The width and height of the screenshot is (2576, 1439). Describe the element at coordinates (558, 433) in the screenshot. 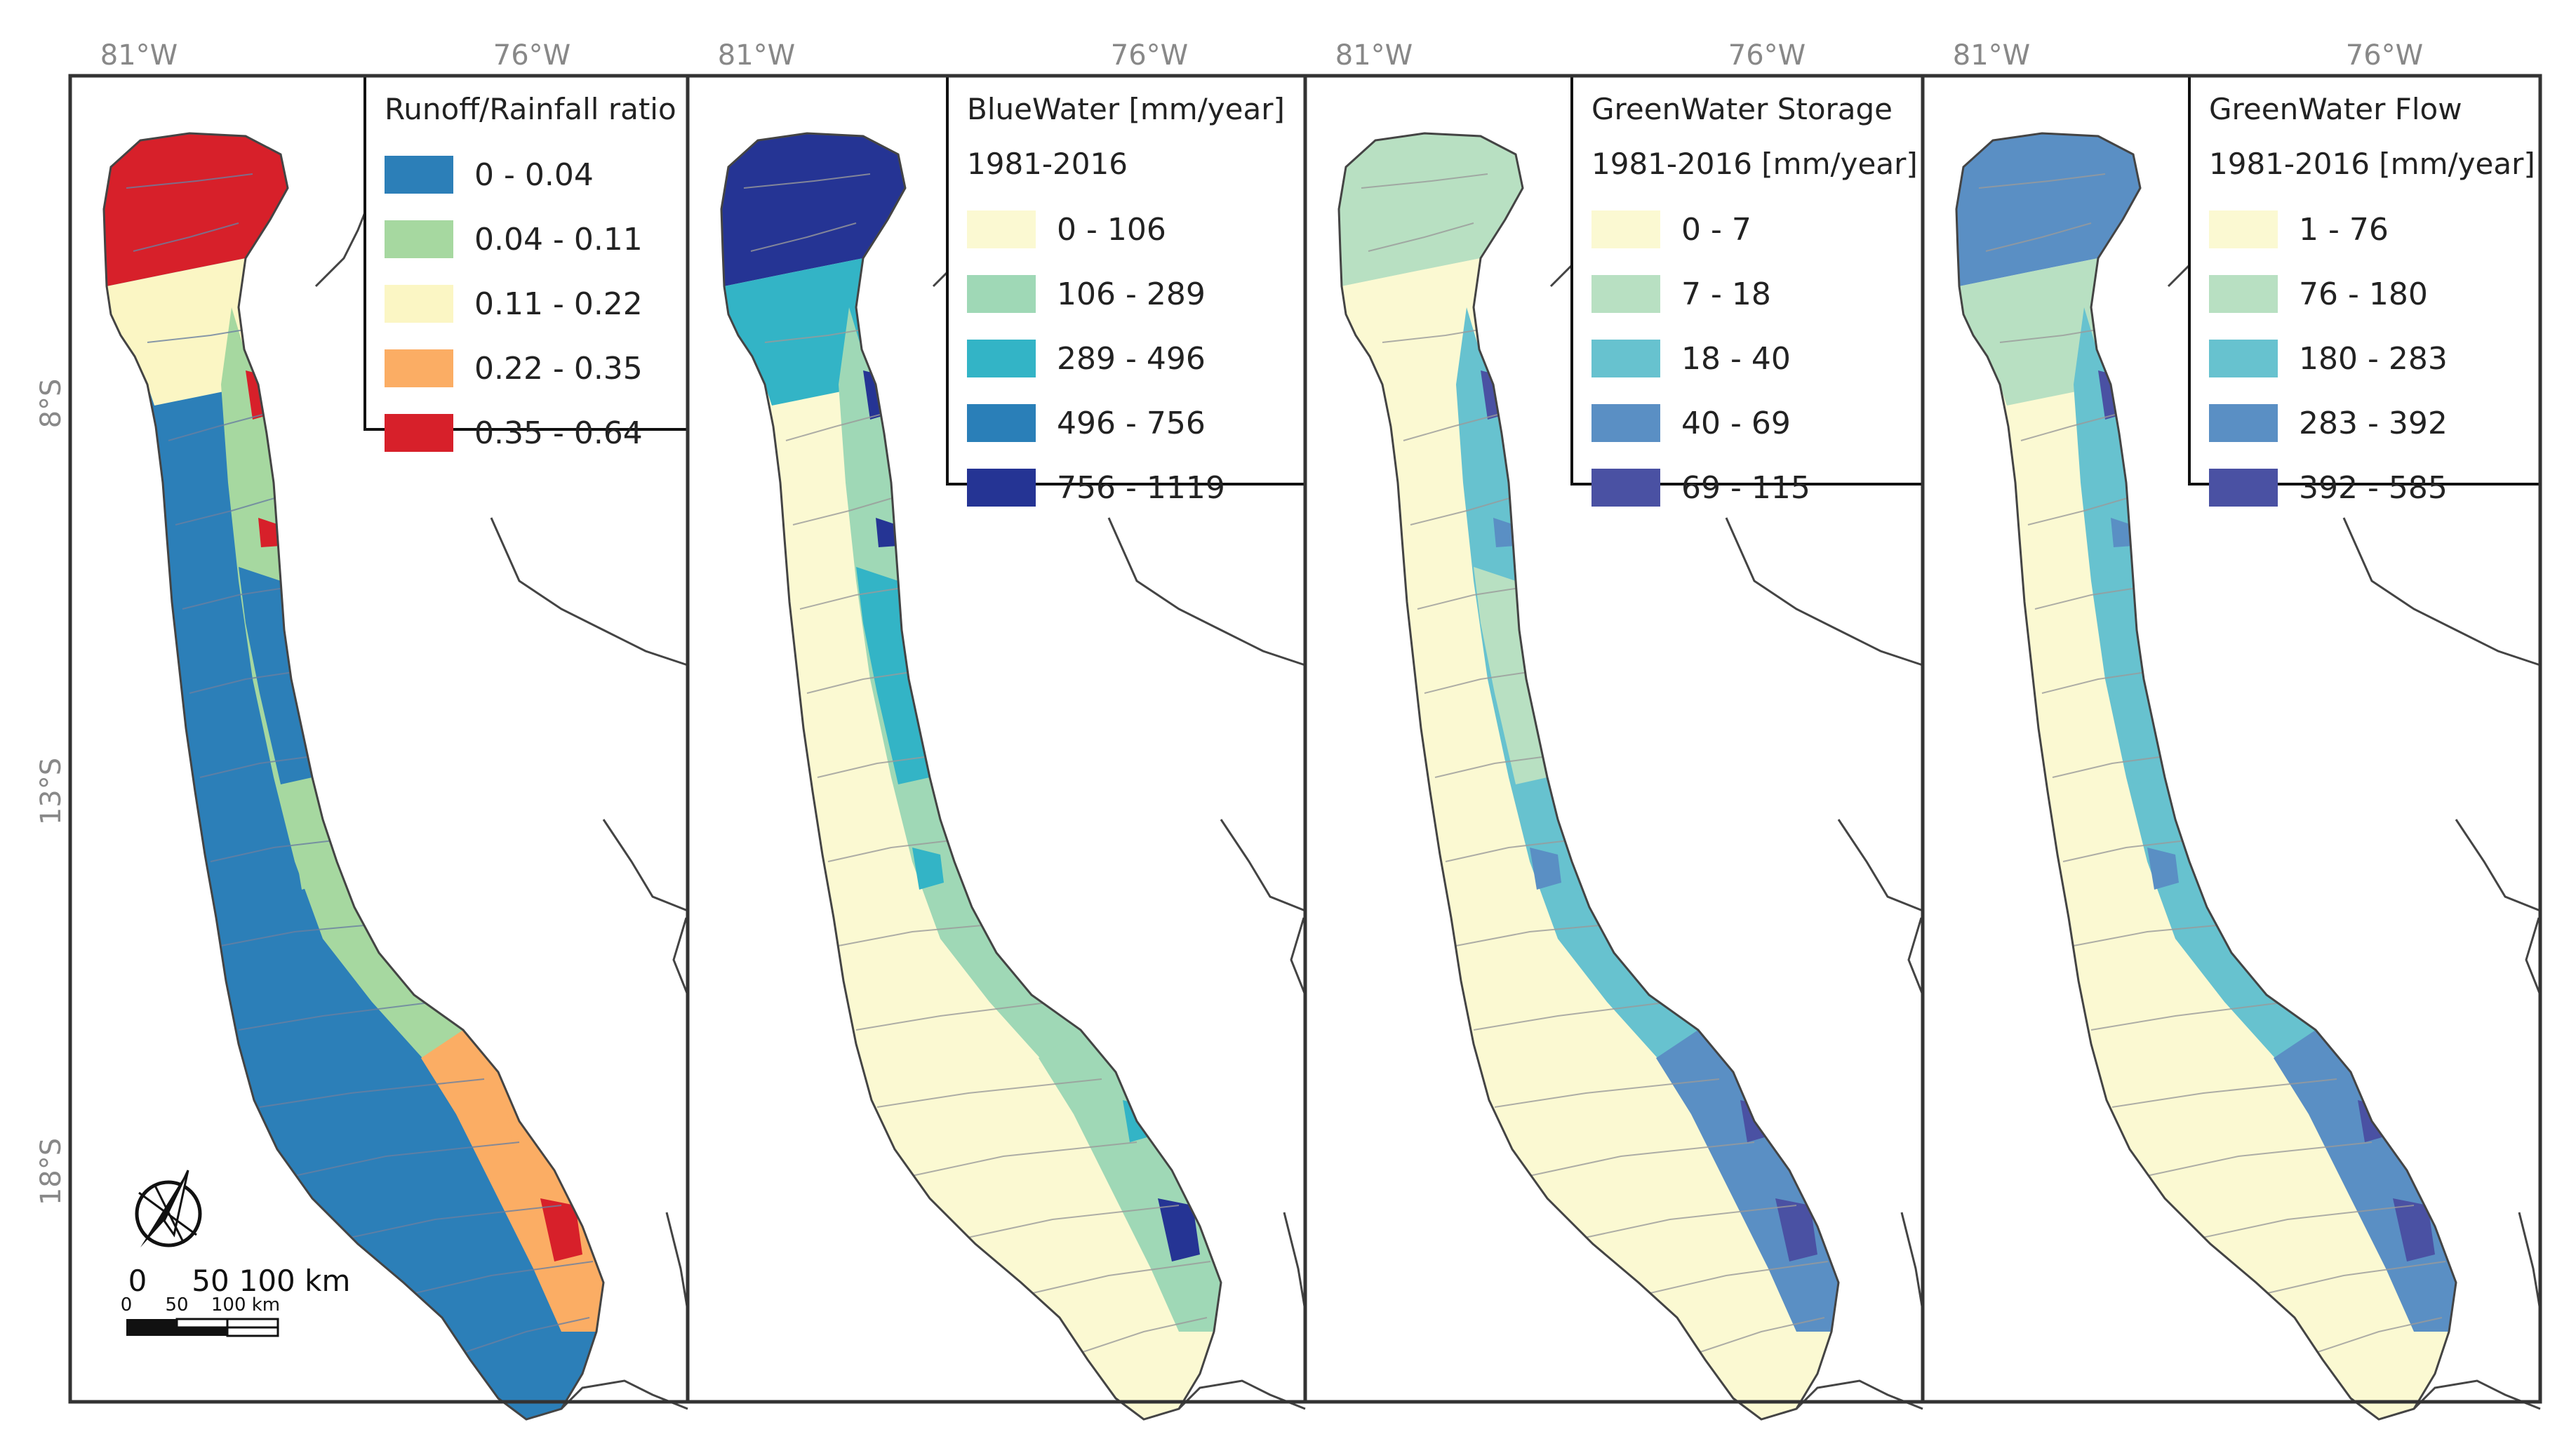

I see `legend-label-ratio-4: 0.35 - 0.64` at that location.